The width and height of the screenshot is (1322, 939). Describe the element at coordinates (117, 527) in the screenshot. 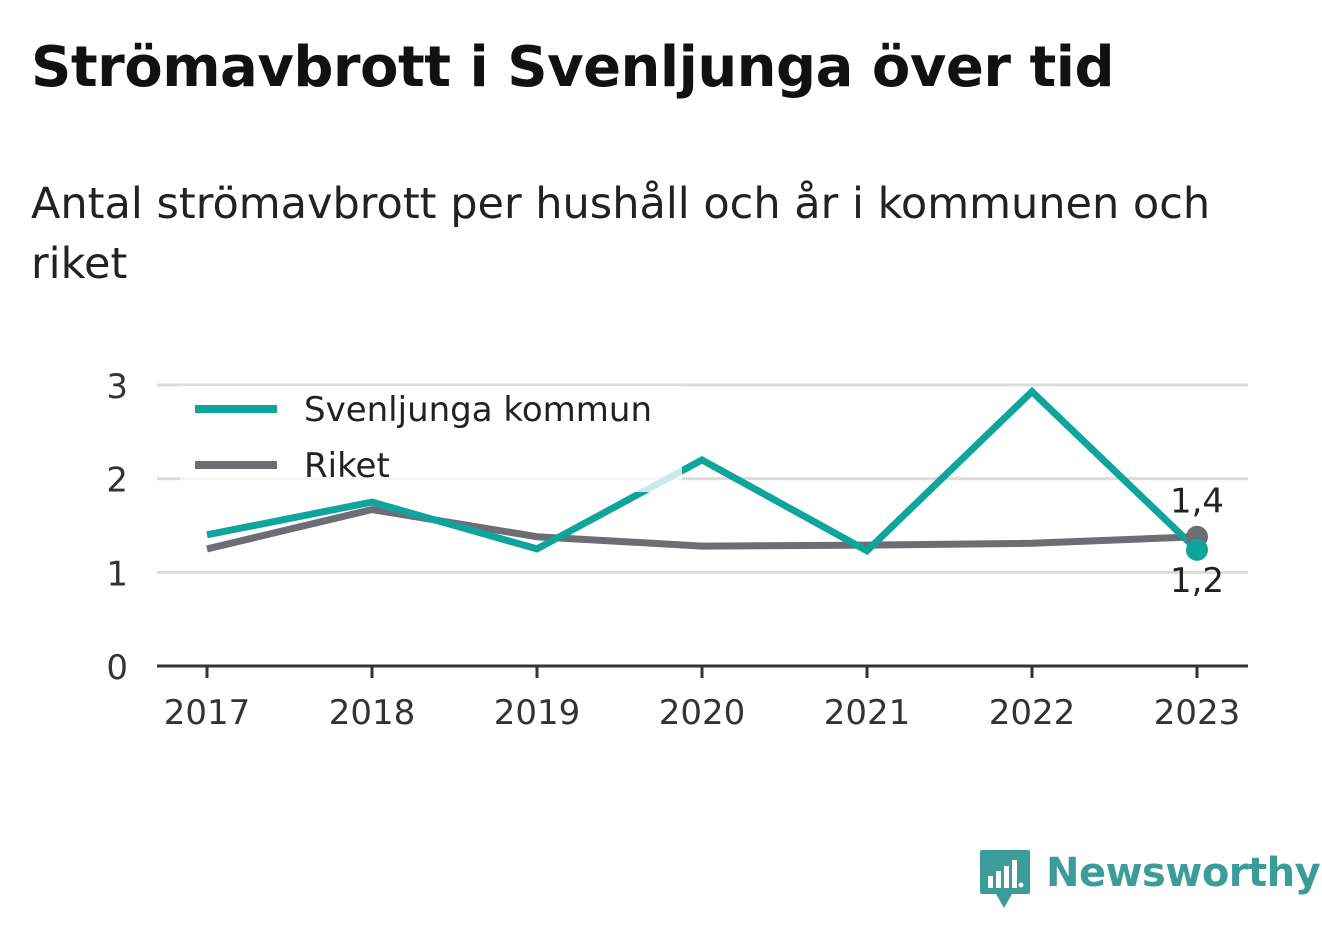

I see `y-axis-ticks: 0 1 2 3` at that location.